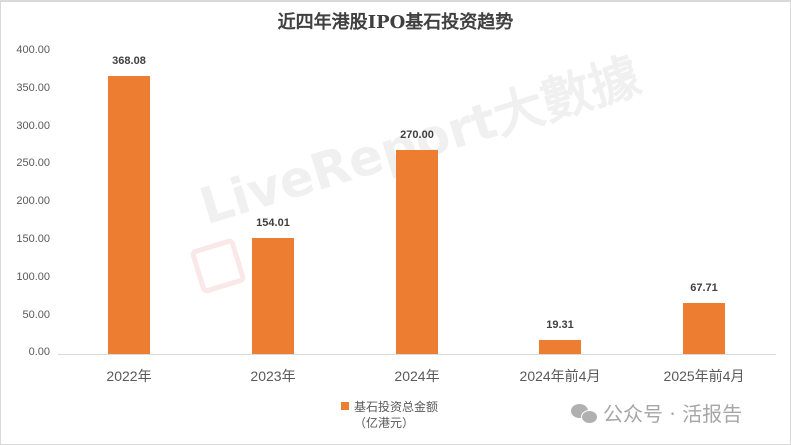  I want to click on legend-swatch, so click(345, 406).